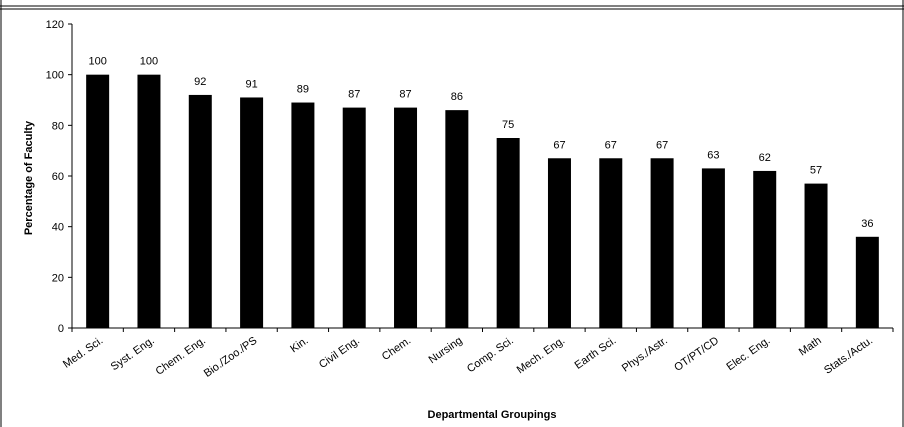 This screenshot has width=904, height=427. Describe the element at coordinates (765, 158) in the screenshot. I see `data-label: 62` at that location.